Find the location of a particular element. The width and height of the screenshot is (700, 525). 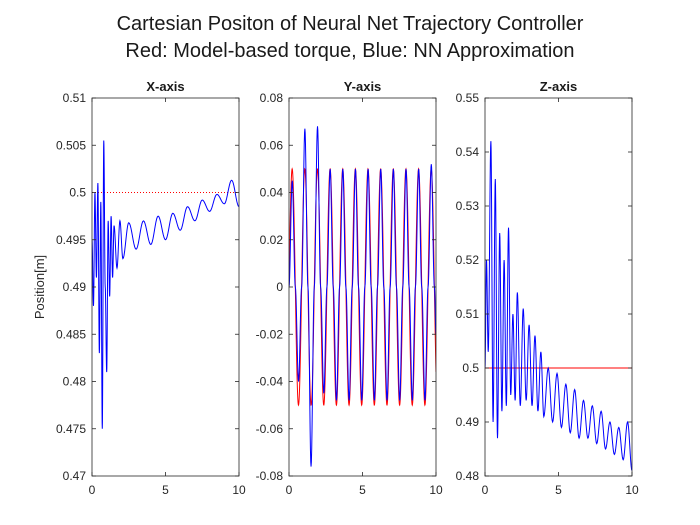

z-axis-x-tick-label: 10 is located at coordinates (632, 490).